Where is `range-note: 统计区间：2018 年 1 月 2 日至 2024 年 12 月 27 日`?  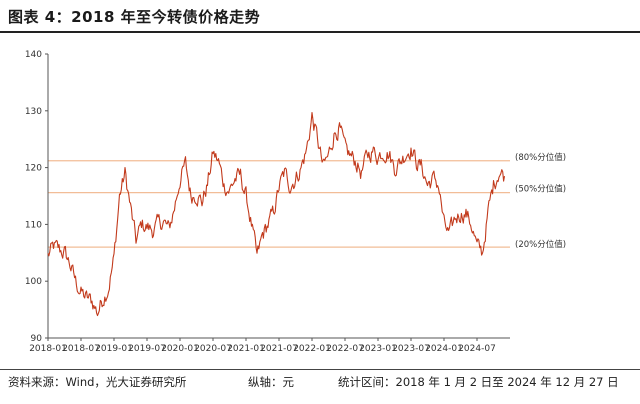 range-note: 统计区间：2018 年 1 月 2 日至 2024 年 12 月 27 日 is located at coordinates (478, 382).